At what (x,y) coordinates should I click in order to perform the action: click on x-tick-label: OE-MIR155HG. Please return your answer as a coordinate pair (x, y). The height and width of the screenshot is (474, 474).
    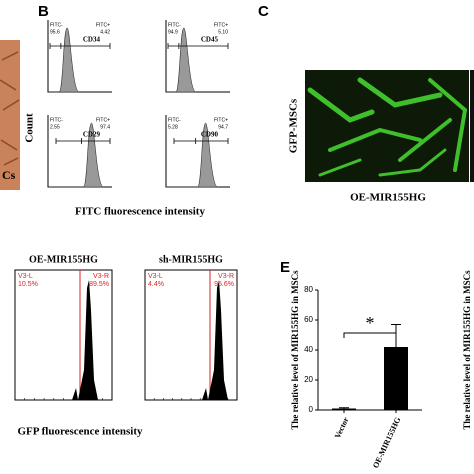
    Looking at the image, I should click on (386, 443).